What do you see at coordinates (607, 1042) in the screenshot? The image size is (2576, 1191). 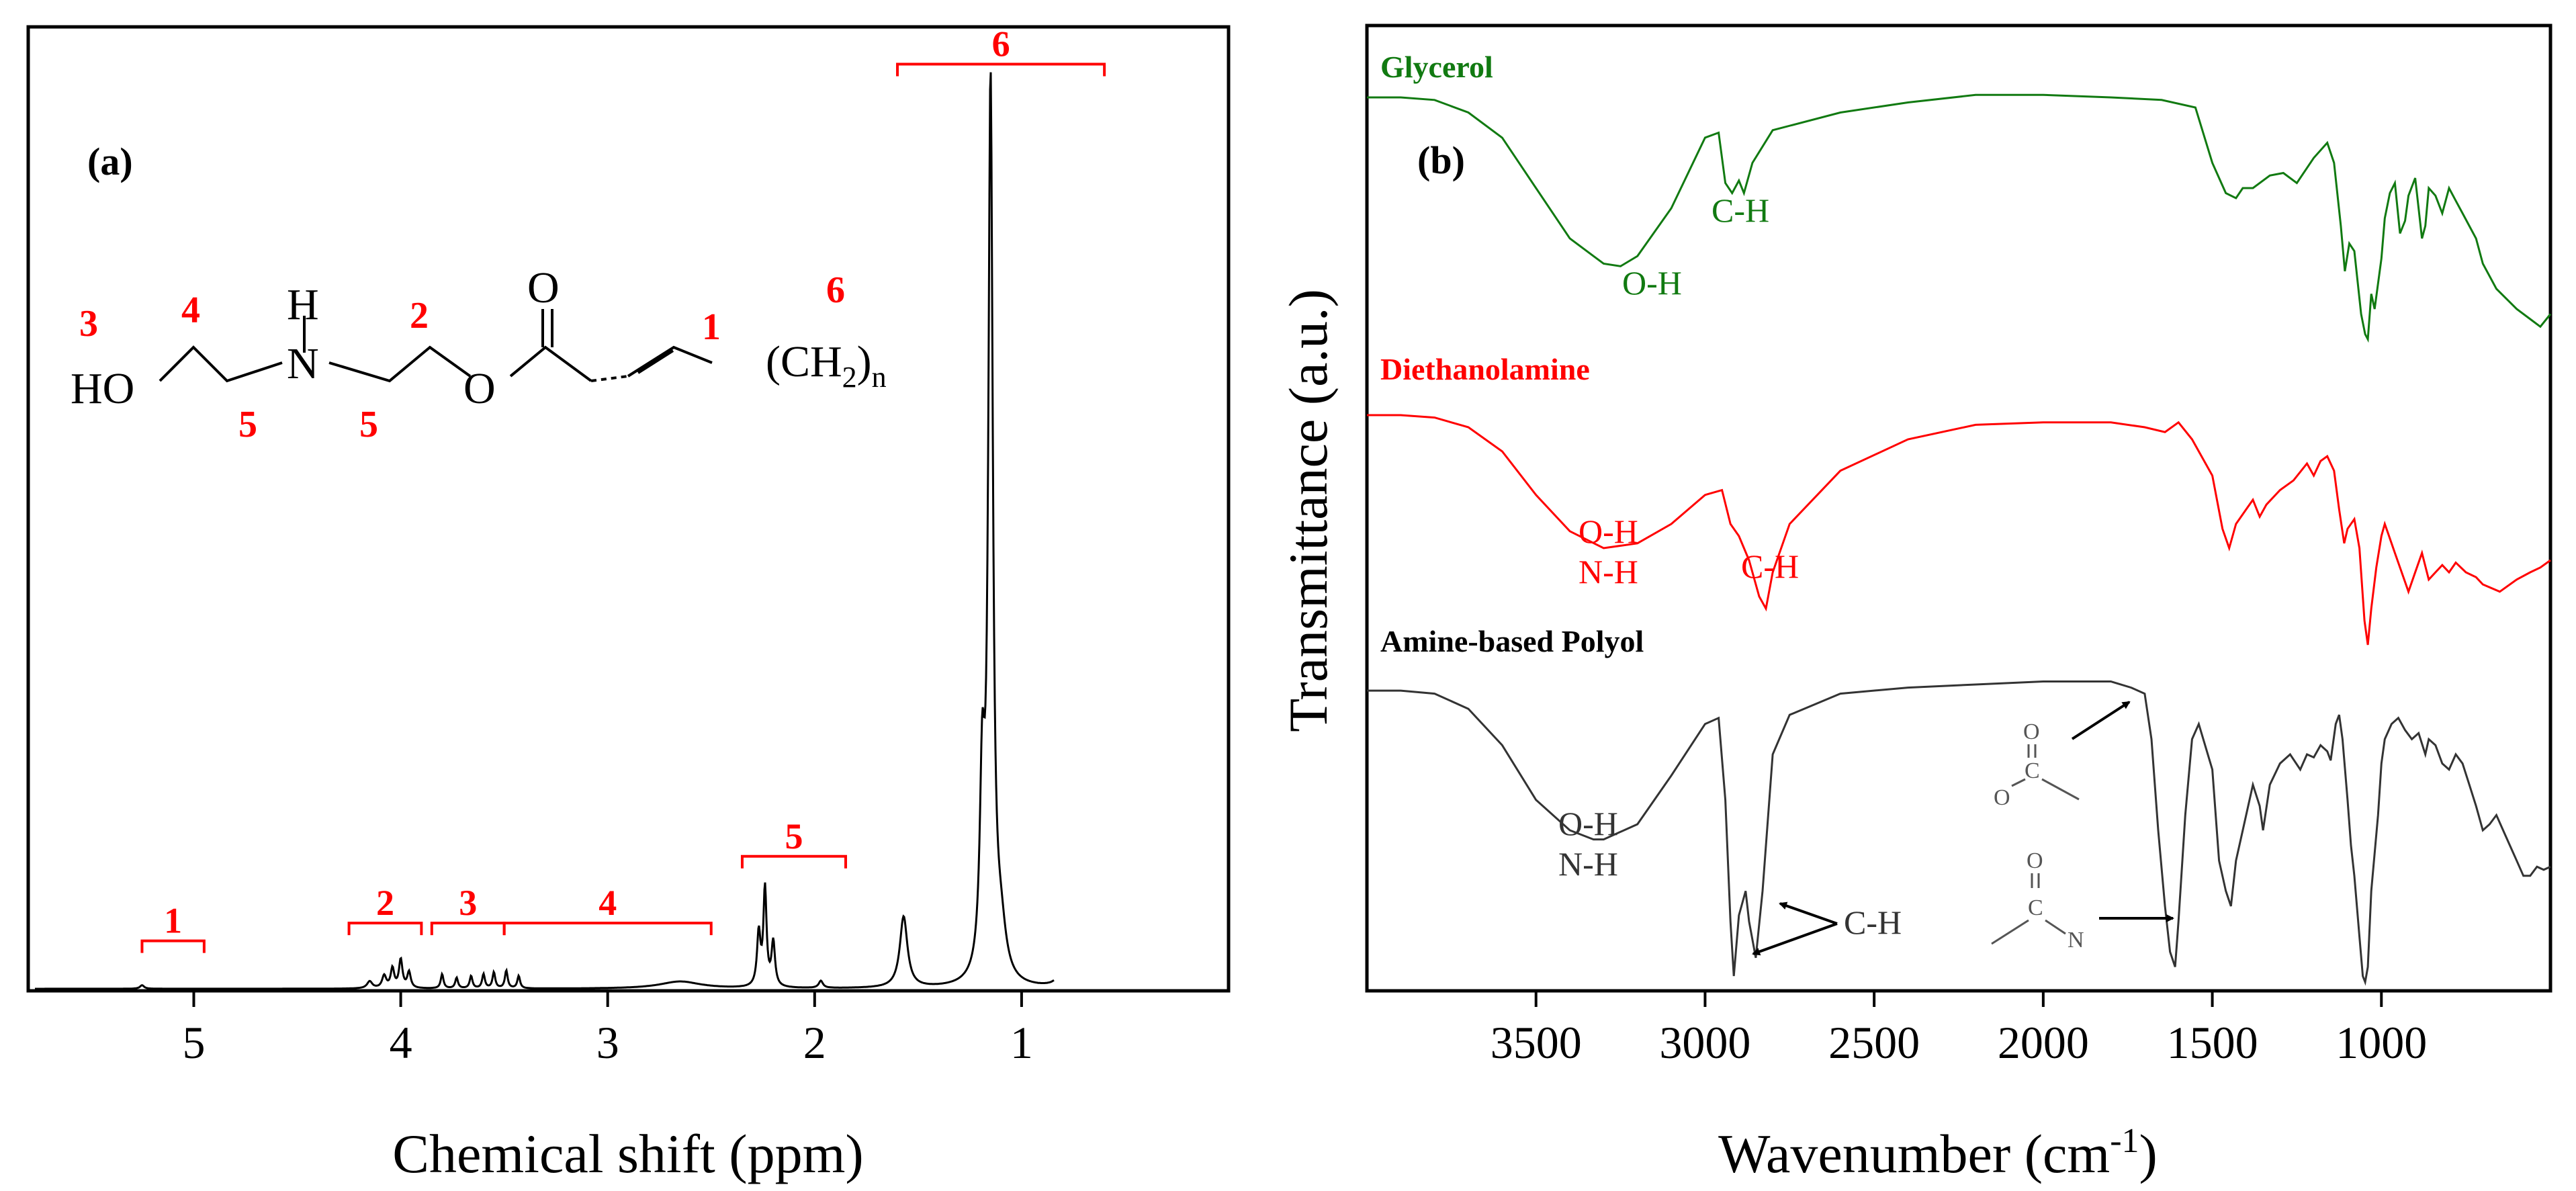 I see `nmr-x-tick-label: 3` at bounding box center [607, 1042].